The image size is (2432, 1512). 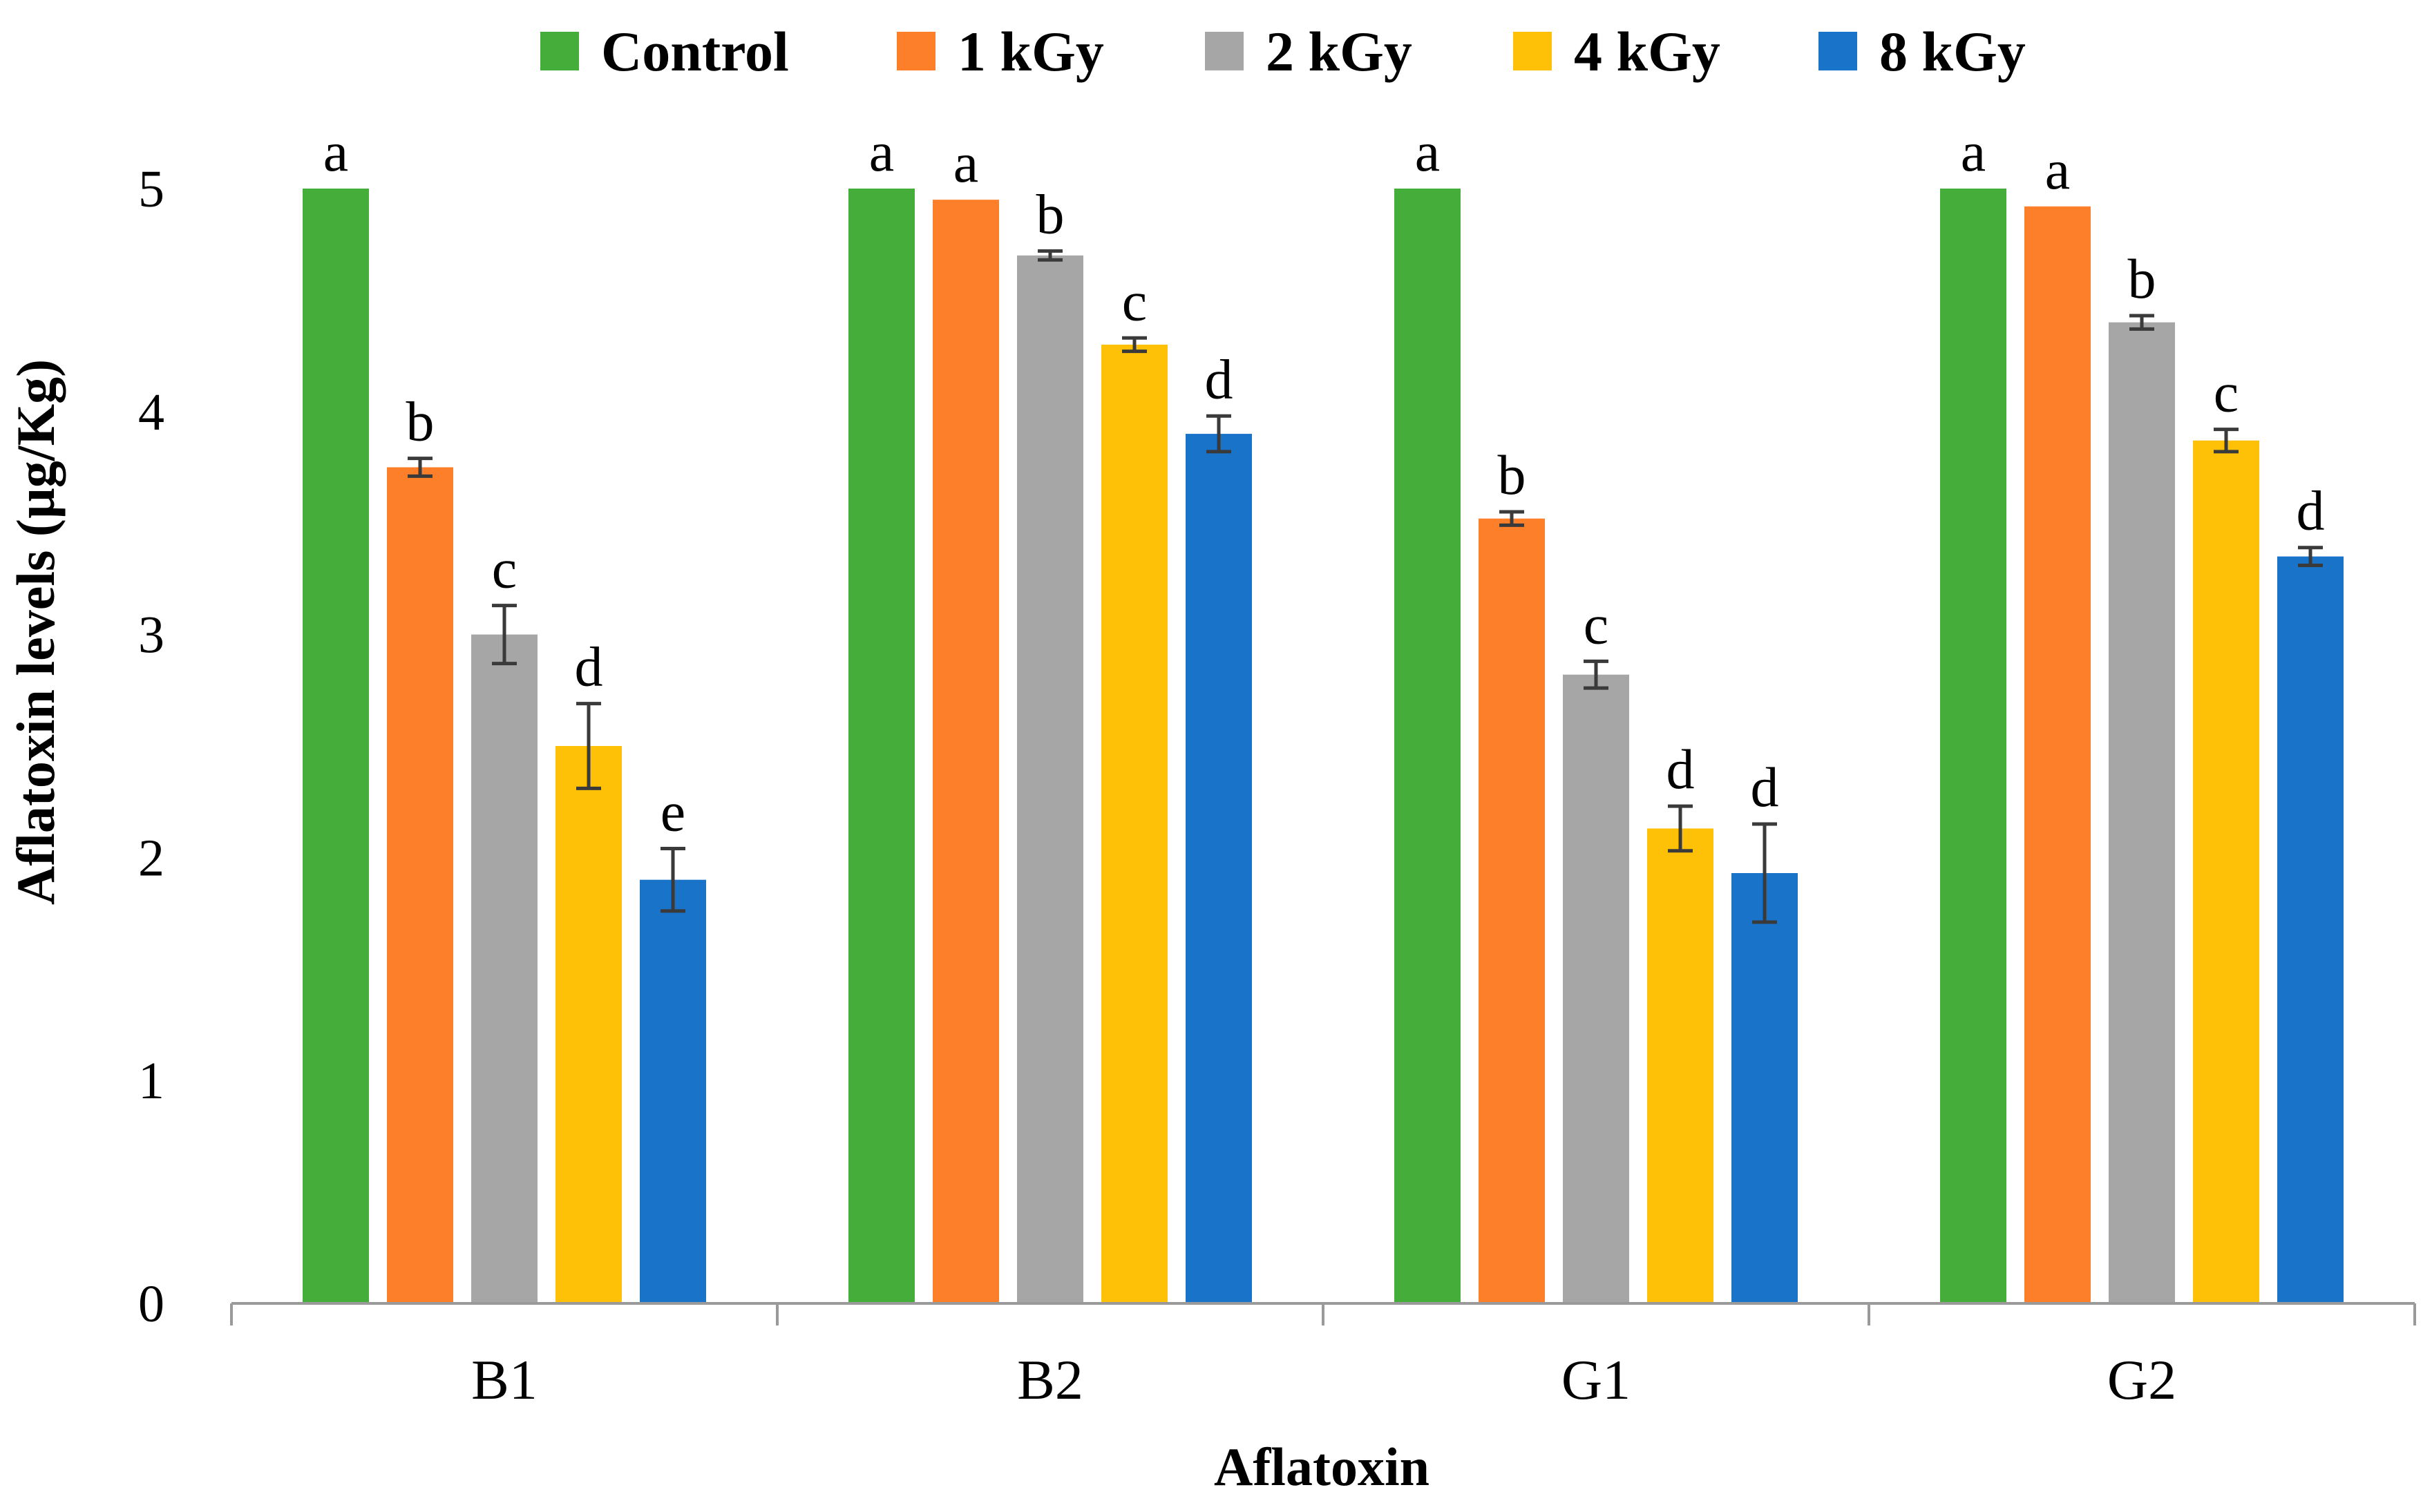 What do you see at coordinates (1427, 151) in the screenshot?
I see `significance-letter-G1-1: a` at bounding box center [1427, 151].